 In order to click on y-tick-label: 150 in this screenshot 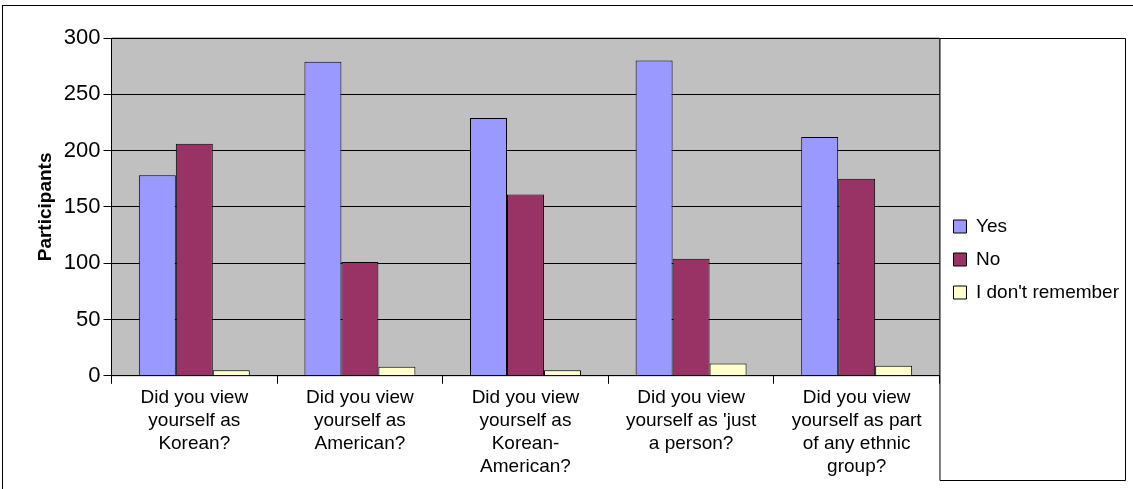, I will do `click(82, 205)`.